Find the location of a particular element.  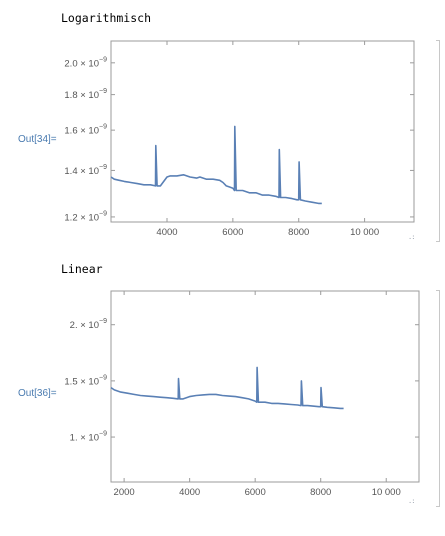

y-tick-label: 1.6 × 10⁻⁹ is located at coordinates (85, 130).